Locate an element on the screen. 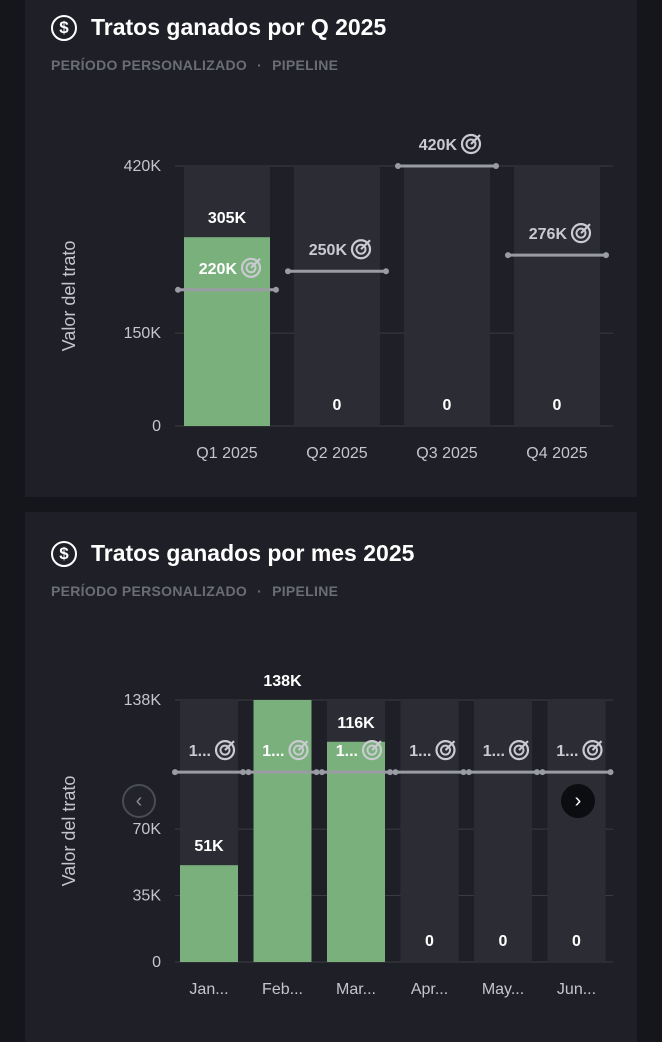 This screenshot has width=662, height=1042. y-tick-label: 138K is located at coordinates (143, 700).